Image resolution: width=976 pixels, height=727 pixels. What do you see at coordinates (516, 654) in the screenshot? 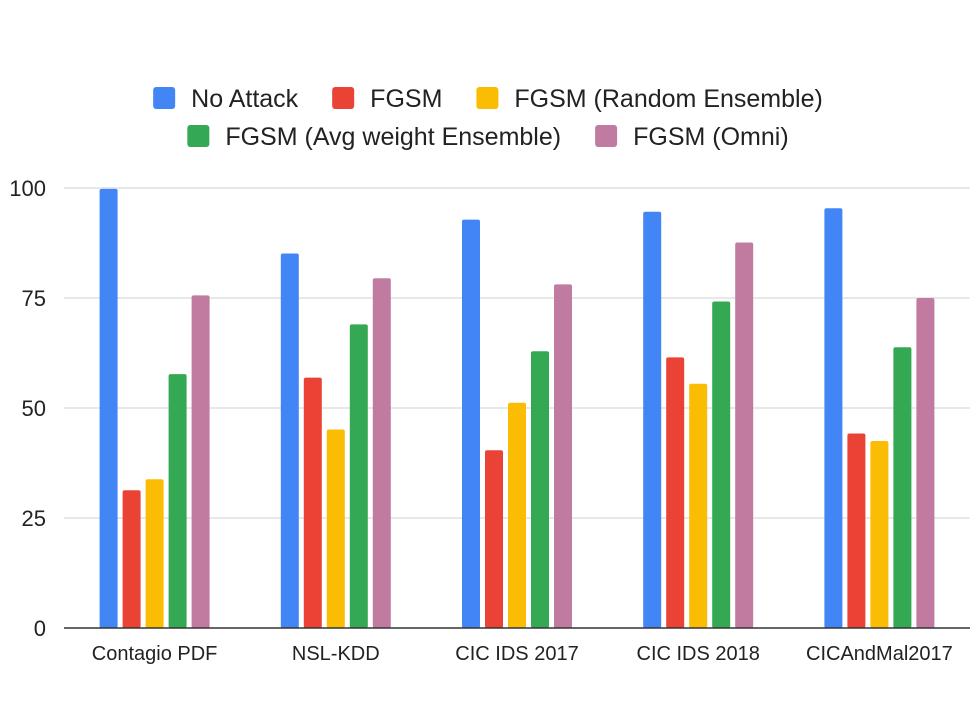
I see `x-tick-label: CIC IDS 2017` at bounding box center [516, 654].